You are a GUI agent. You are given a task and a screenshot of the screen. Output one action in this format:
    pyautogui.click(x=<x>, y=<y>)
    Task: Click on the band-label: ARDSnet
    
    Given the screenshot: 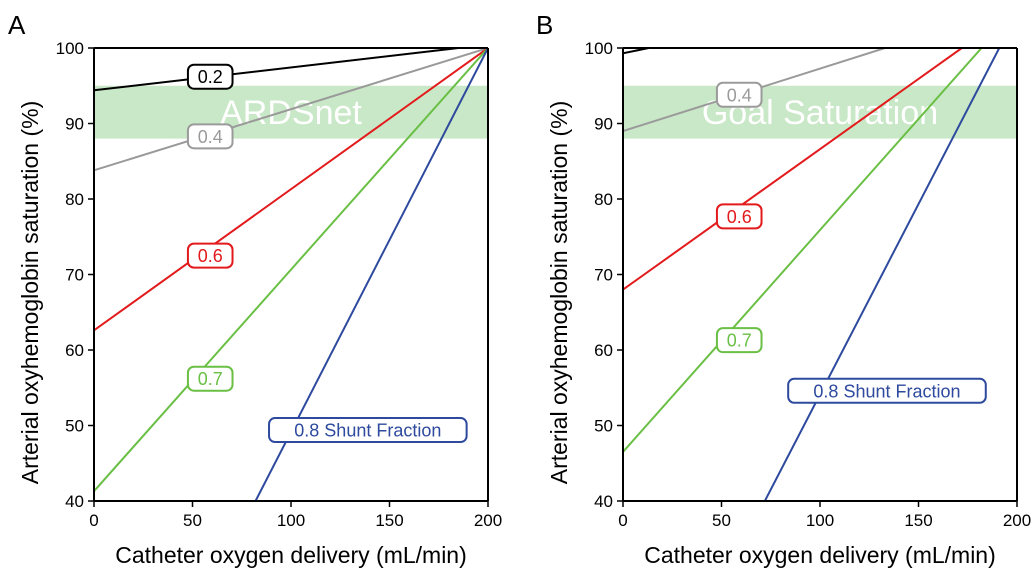 What is the action you would take?
    pyautogui.click(x=291, y=113)
    